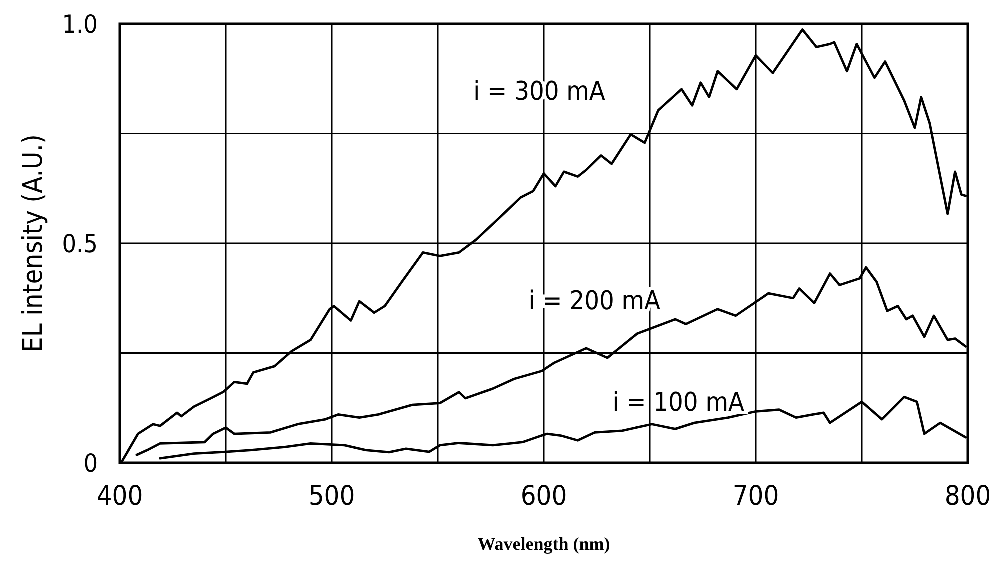  Describe the element at coordinates (544, 496) in the screenshot. I see `x-tick-label: 600` at that location.